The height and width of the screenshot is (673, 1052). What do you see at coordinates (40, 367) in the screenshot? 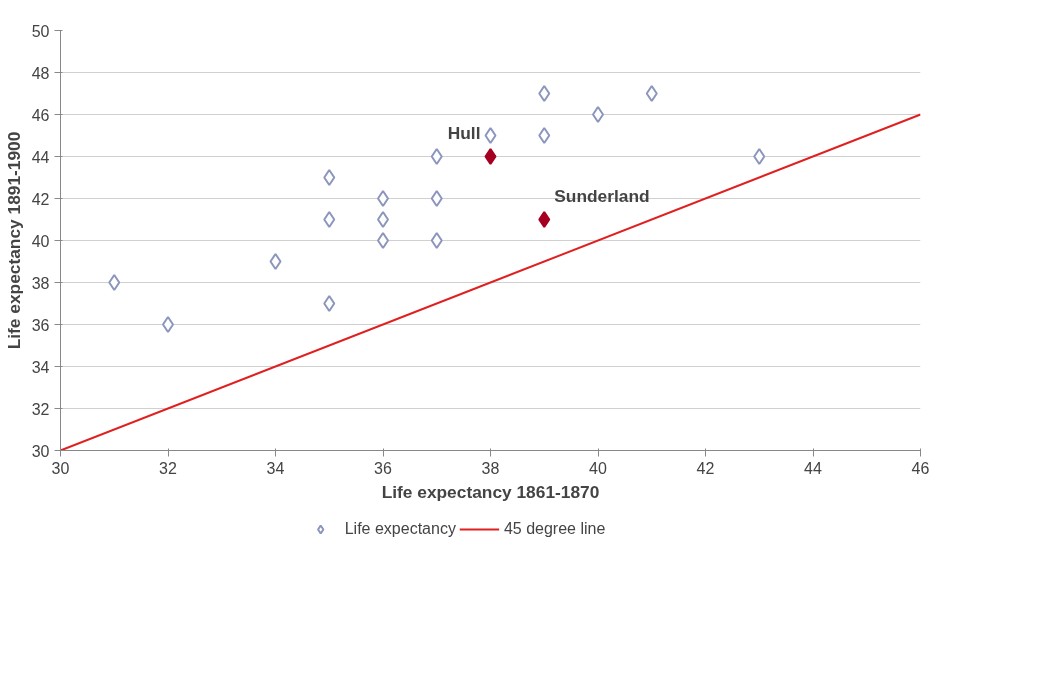
I see `y-tick-label: 34` at bounding box center [40, 367].